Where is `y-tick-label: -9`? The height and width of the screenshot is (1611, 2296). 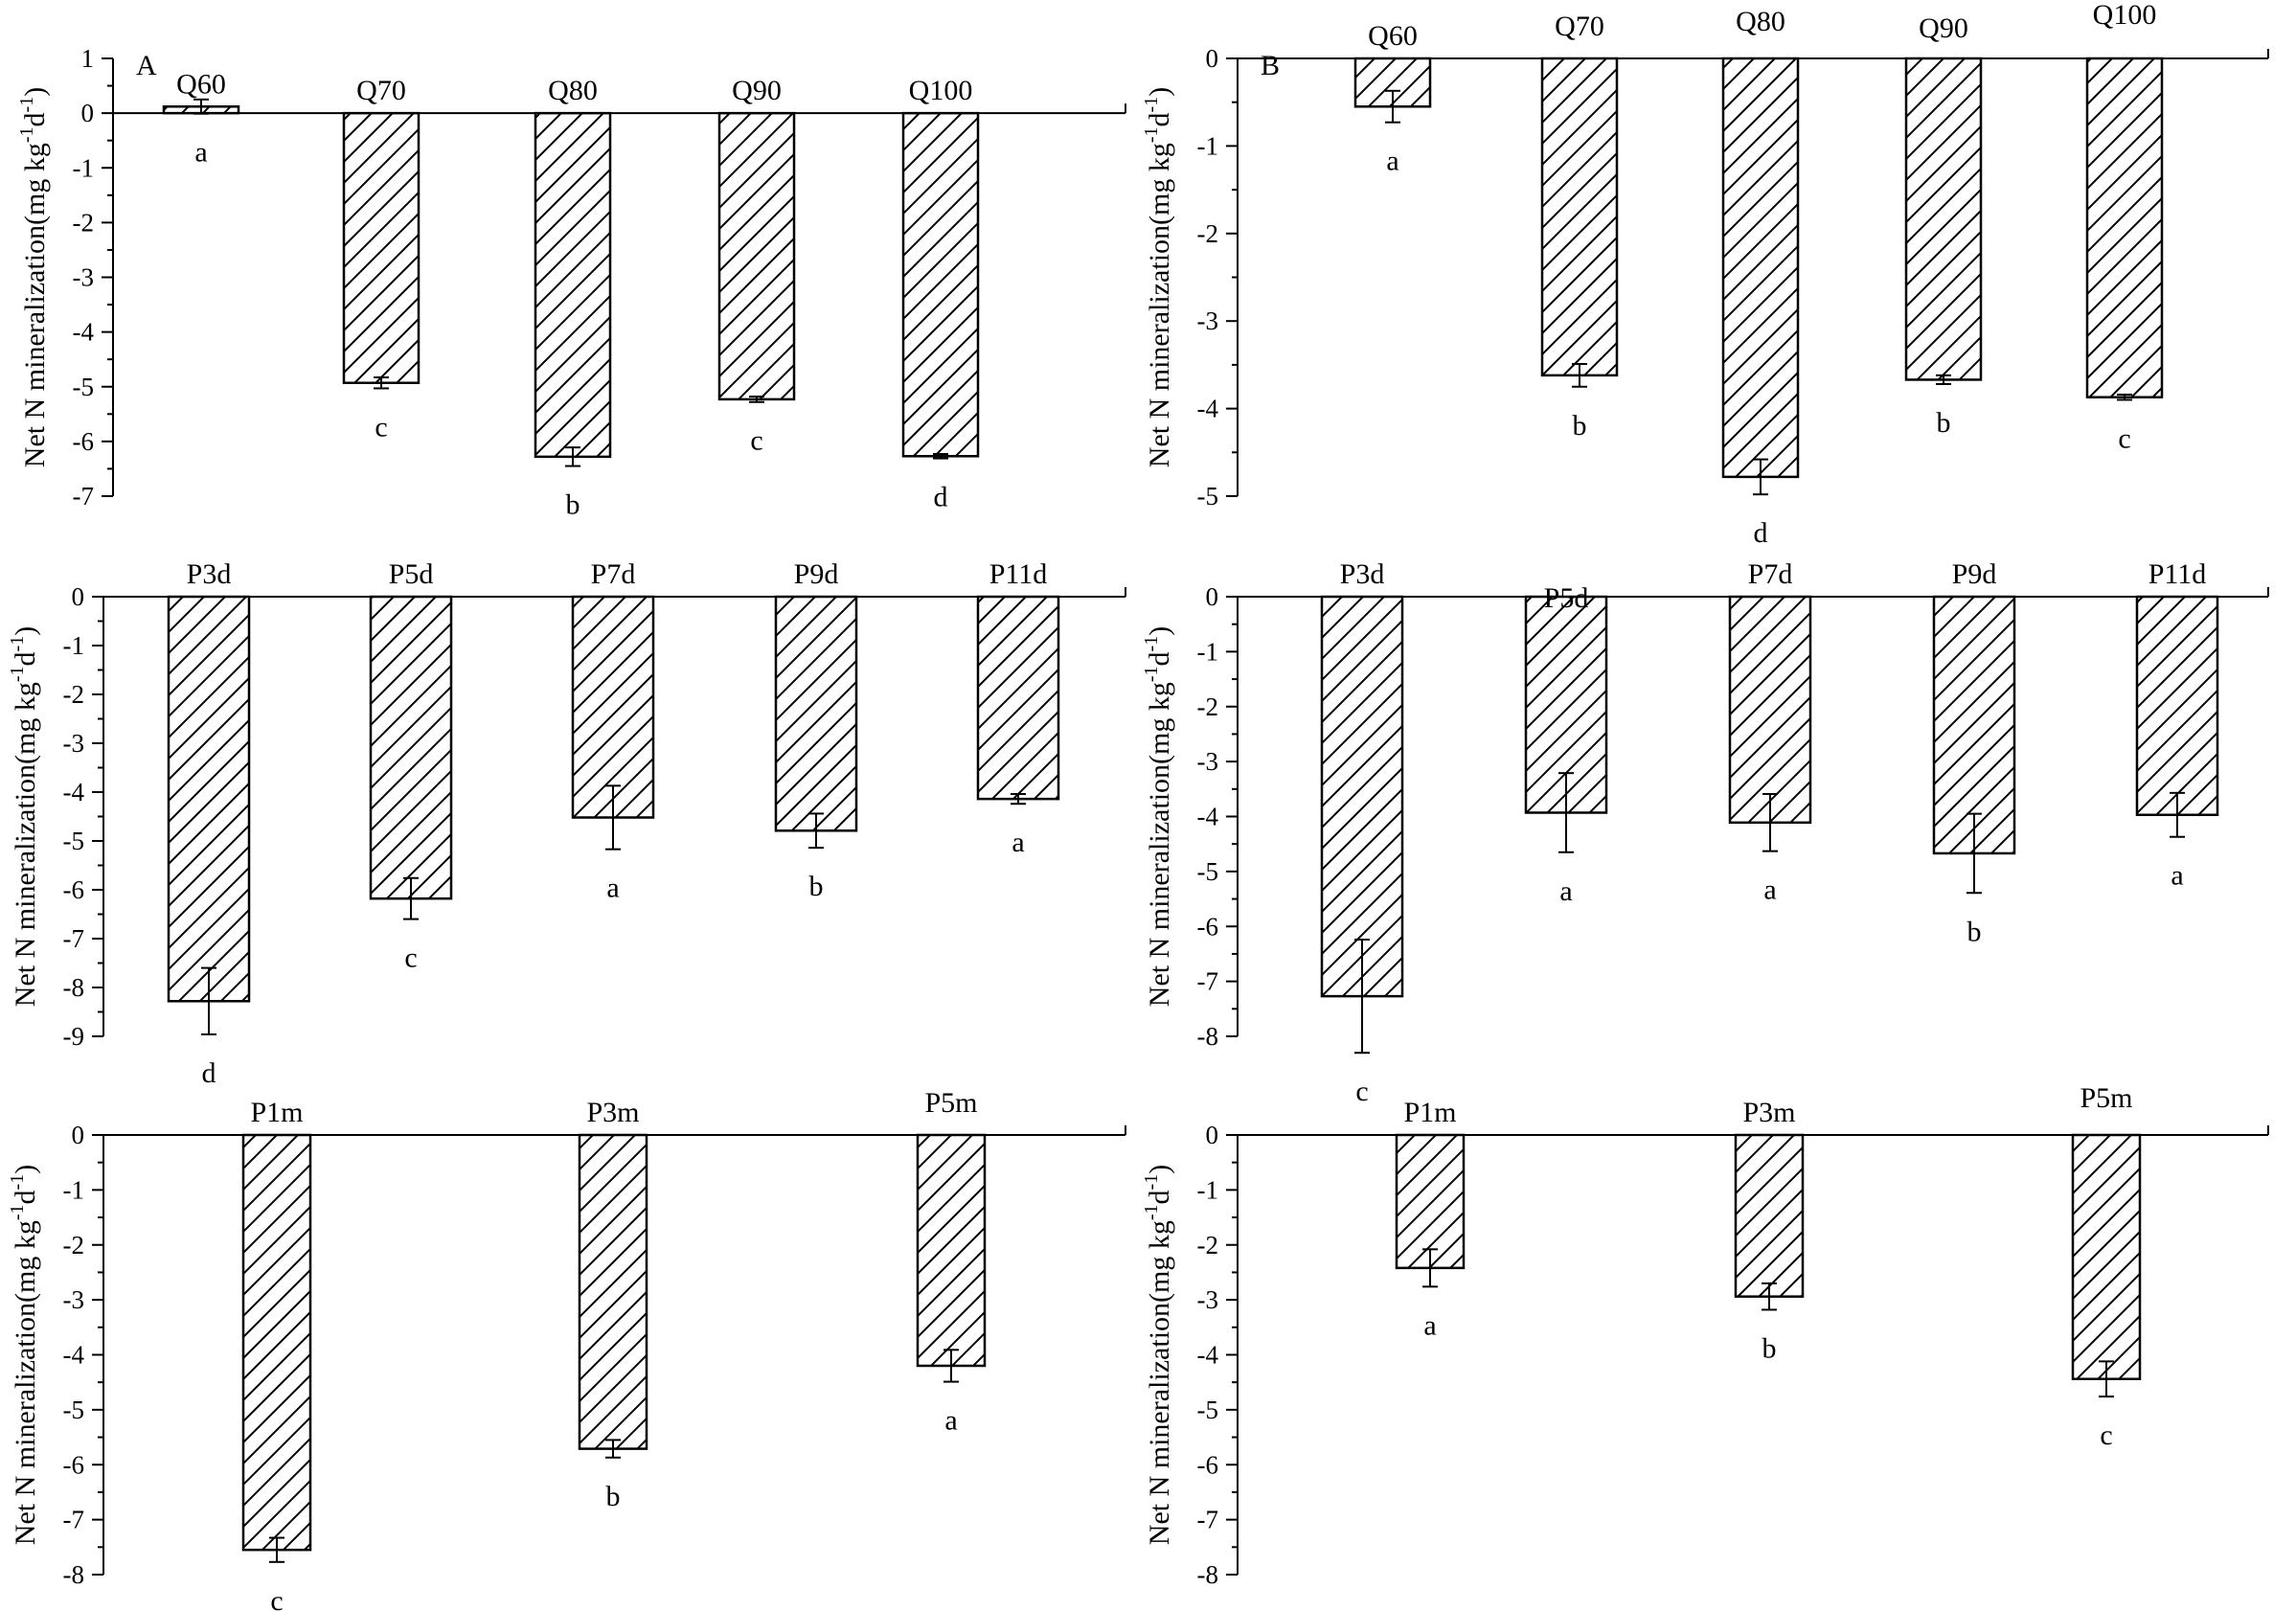
y-tick-label: -9 is located at coordinates (74, 1036).